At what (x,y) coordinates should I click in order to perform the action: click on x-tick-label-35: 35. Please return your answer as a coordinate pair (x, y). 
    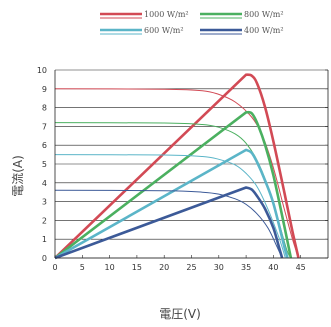
    Looking at the image, I should click on (246, 267).